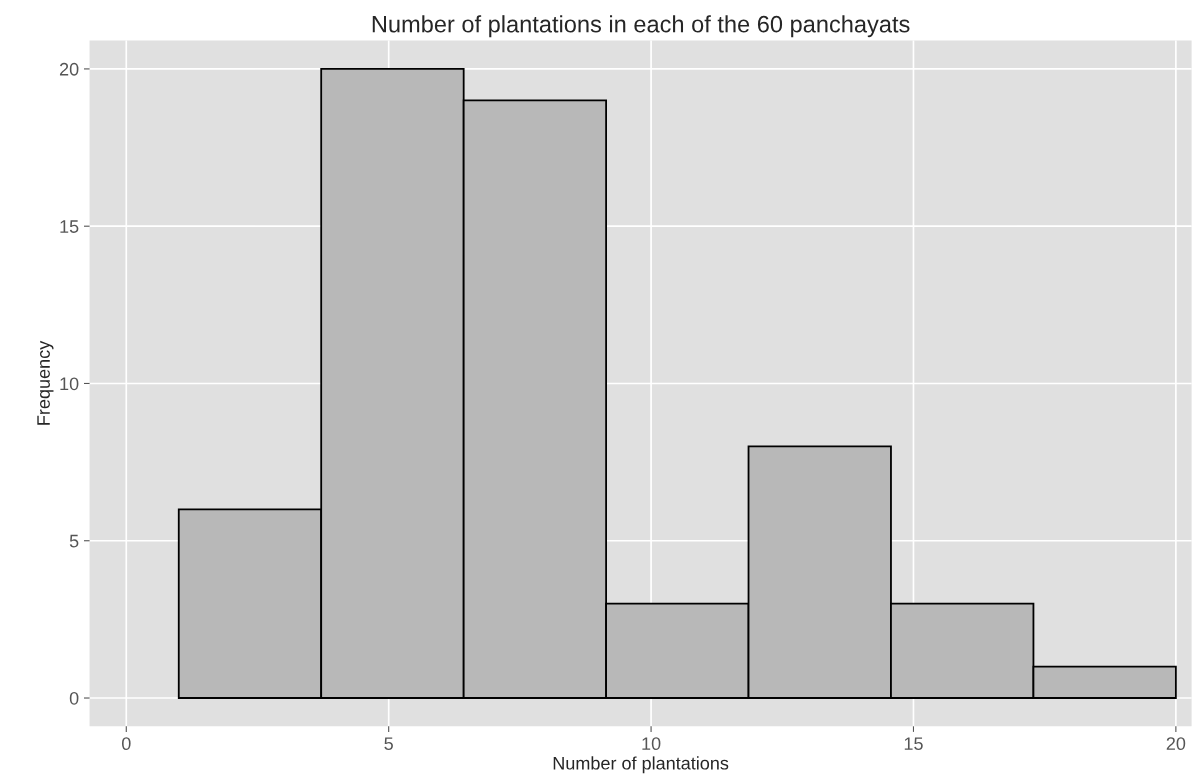 This screenshot has width=1194, height=781. What do you see at coordinates (45, 382) in the screenshot?
I see `y-axis-title: Frequency` at bounding box center [45, 382].